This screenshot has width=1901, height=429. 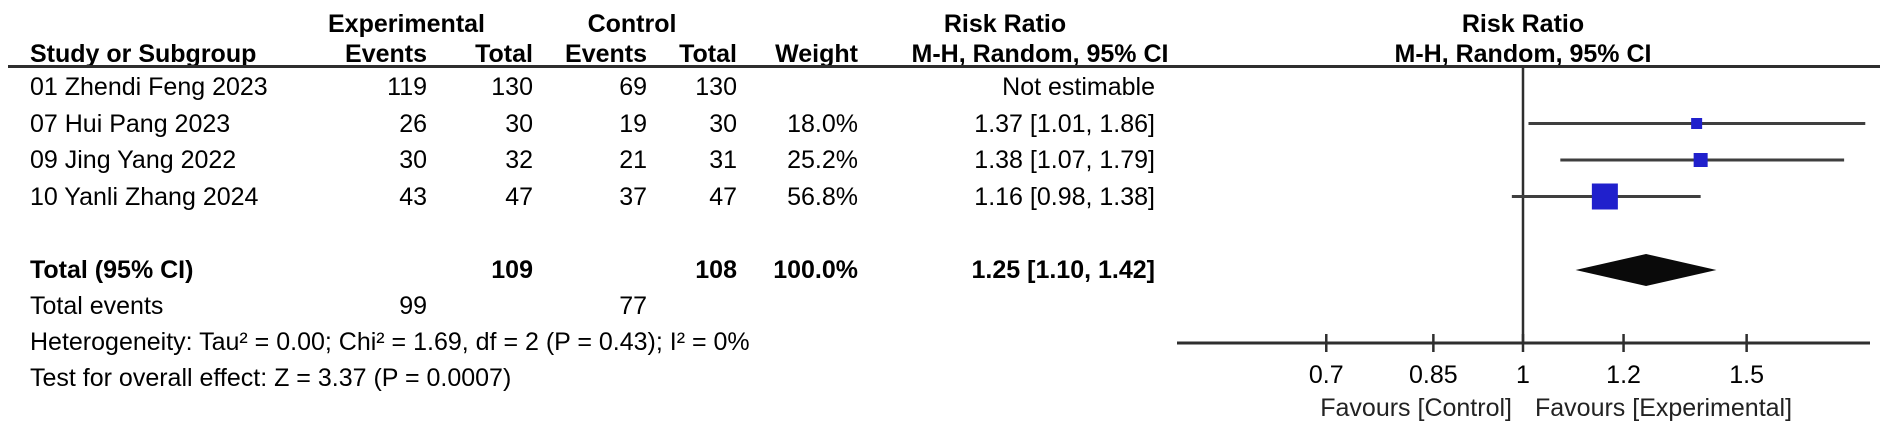 I want to click on total-exp-value: 30, so click(x=519, y=124).